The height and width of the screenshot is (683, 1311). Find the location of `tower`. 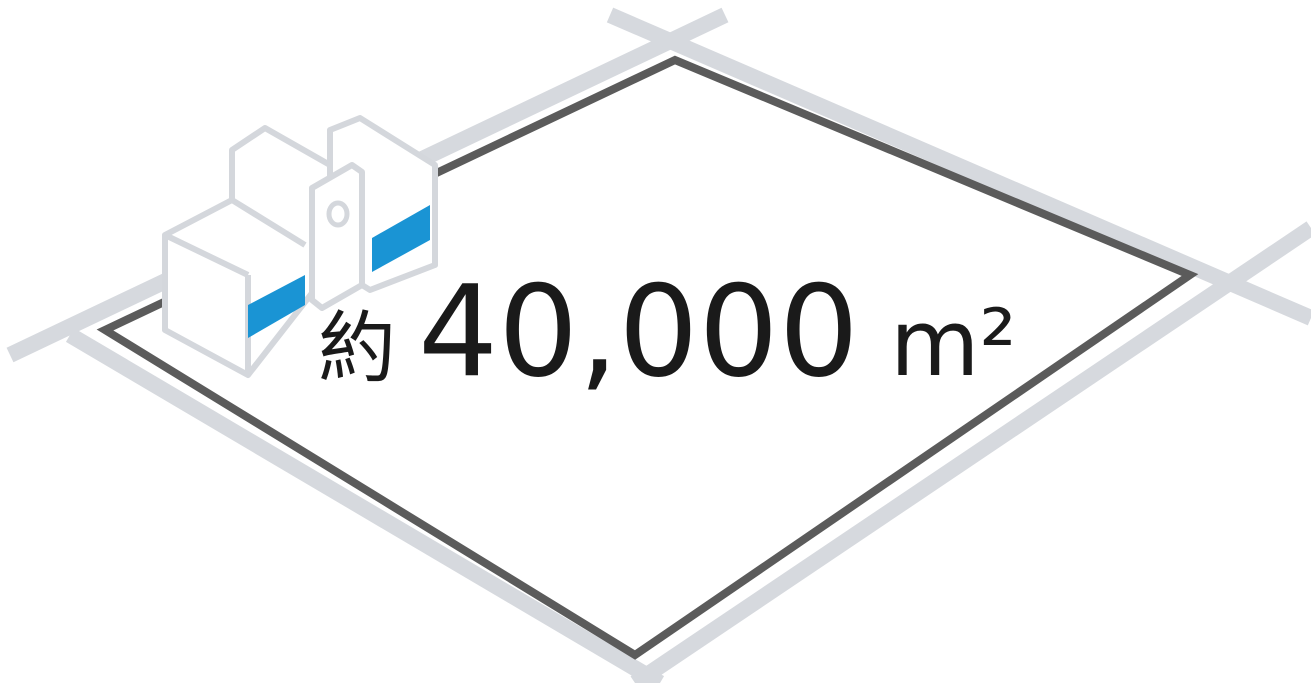

tower is located at coordinates (337, 236).